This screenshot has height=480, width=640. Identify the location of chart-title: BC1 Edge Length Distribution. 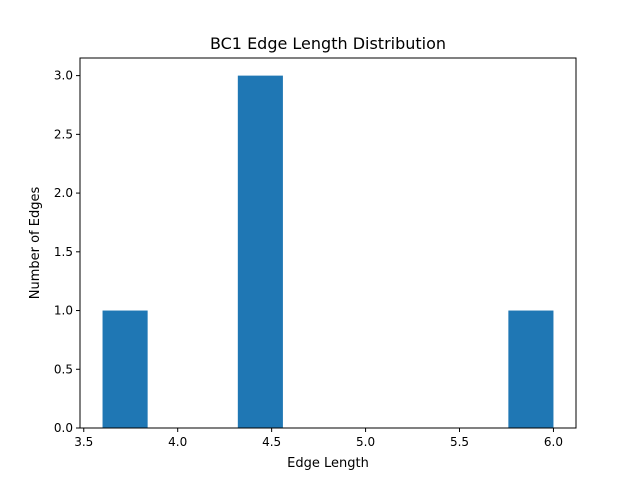
(328, 43).